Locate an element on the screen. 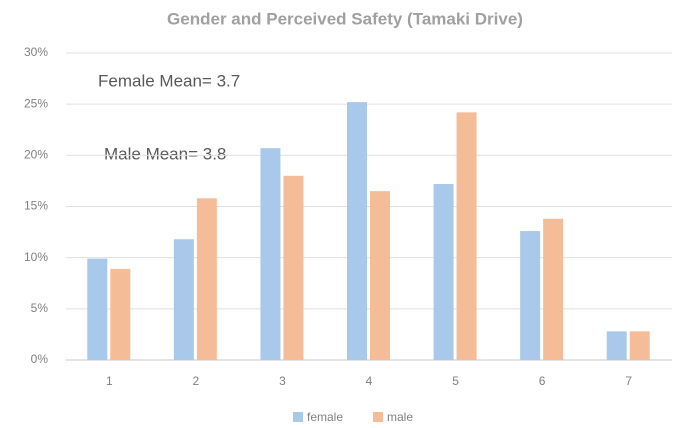 The image size is (689, 428). y-tick-label: 5% is located at coordinates (40, 308).